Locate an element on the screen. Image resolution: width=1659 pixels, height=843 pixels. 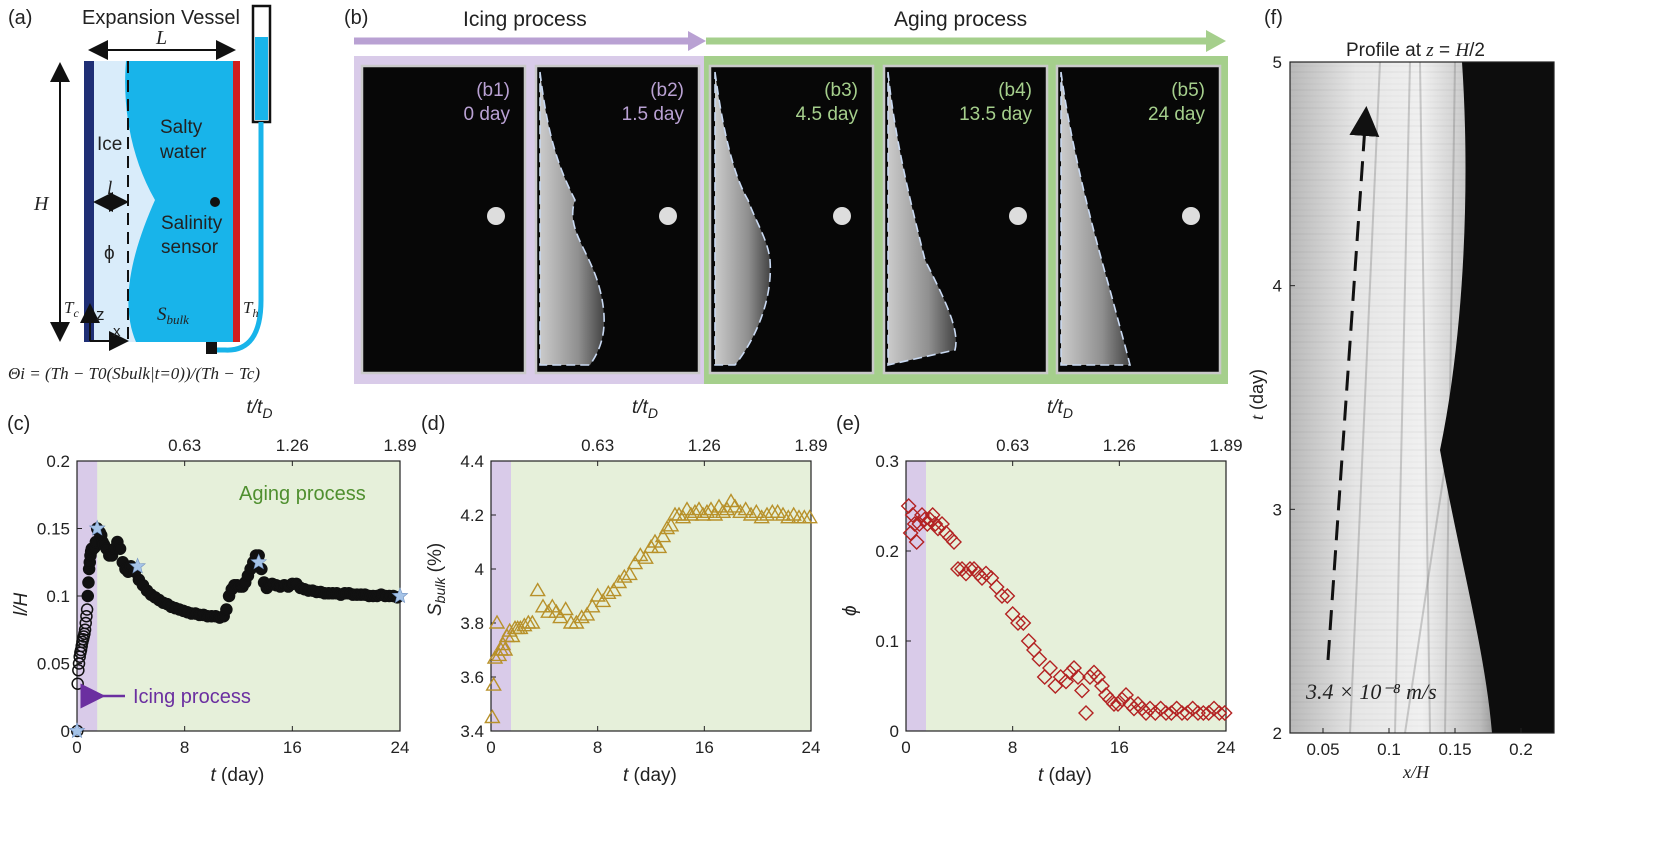
chart-c-icing-annotation: Icing process is located at coordinates (192, 697).